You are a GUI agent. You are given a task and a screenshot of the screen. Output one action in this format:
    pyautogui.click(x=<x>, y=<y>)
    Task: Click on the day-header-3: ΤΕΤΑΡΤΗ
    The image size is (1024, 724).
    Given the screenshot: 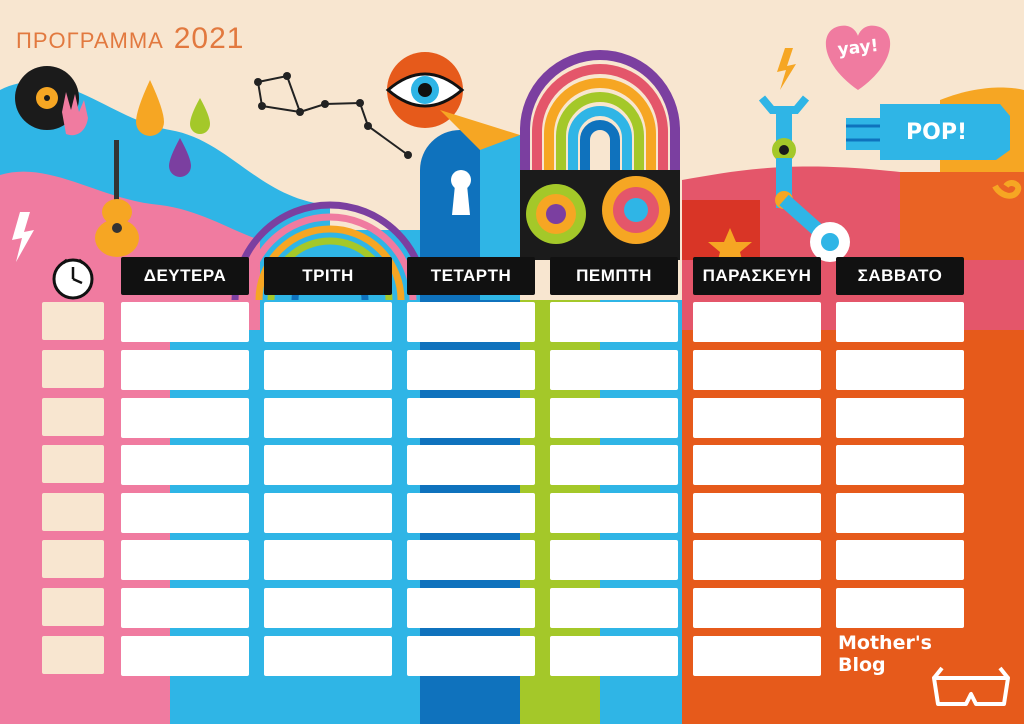 What is the action you would take?
    pyautogui.click(x=471, y=276)
    